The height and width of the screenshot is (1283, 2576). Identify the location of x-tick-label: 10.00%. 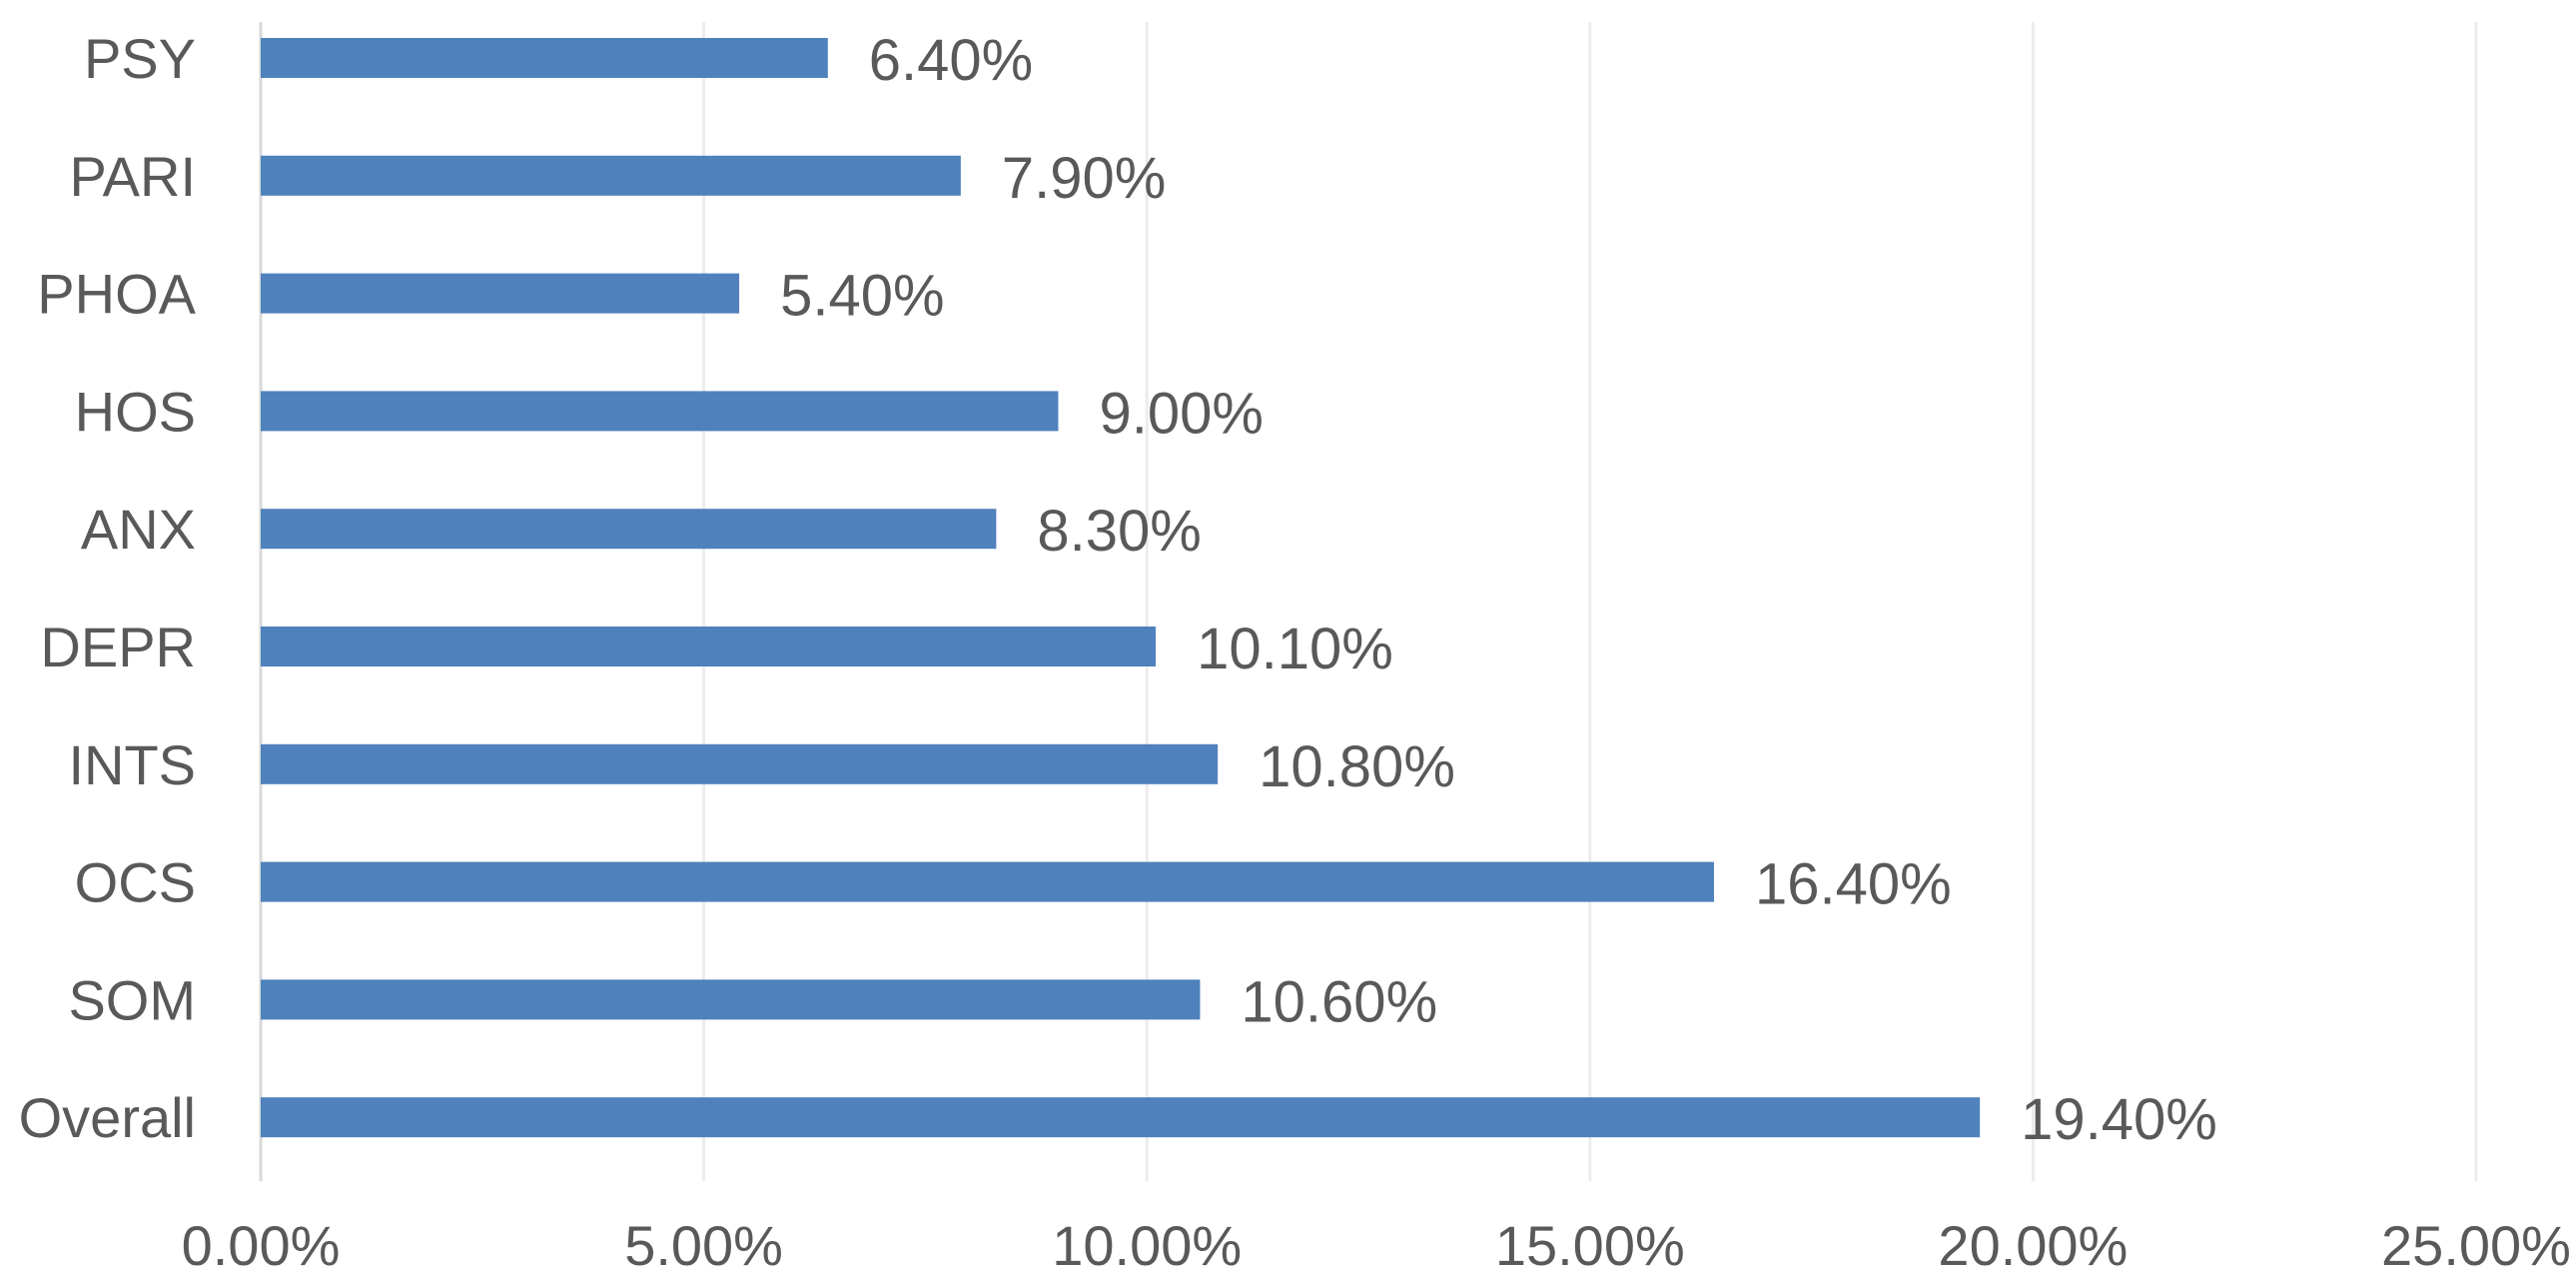
(1147, 1245).